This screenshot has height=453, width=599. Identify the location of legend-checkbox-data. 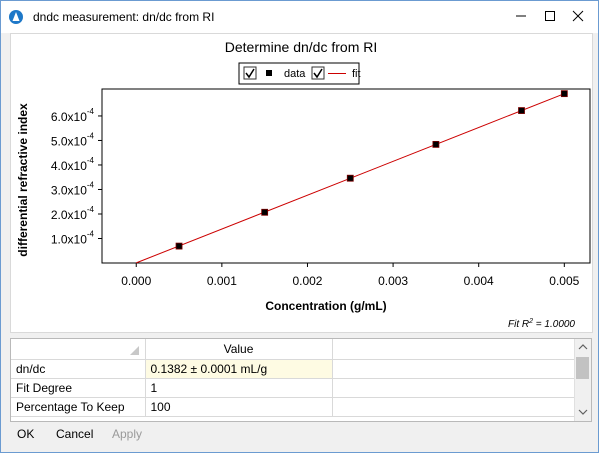
(250, 73).